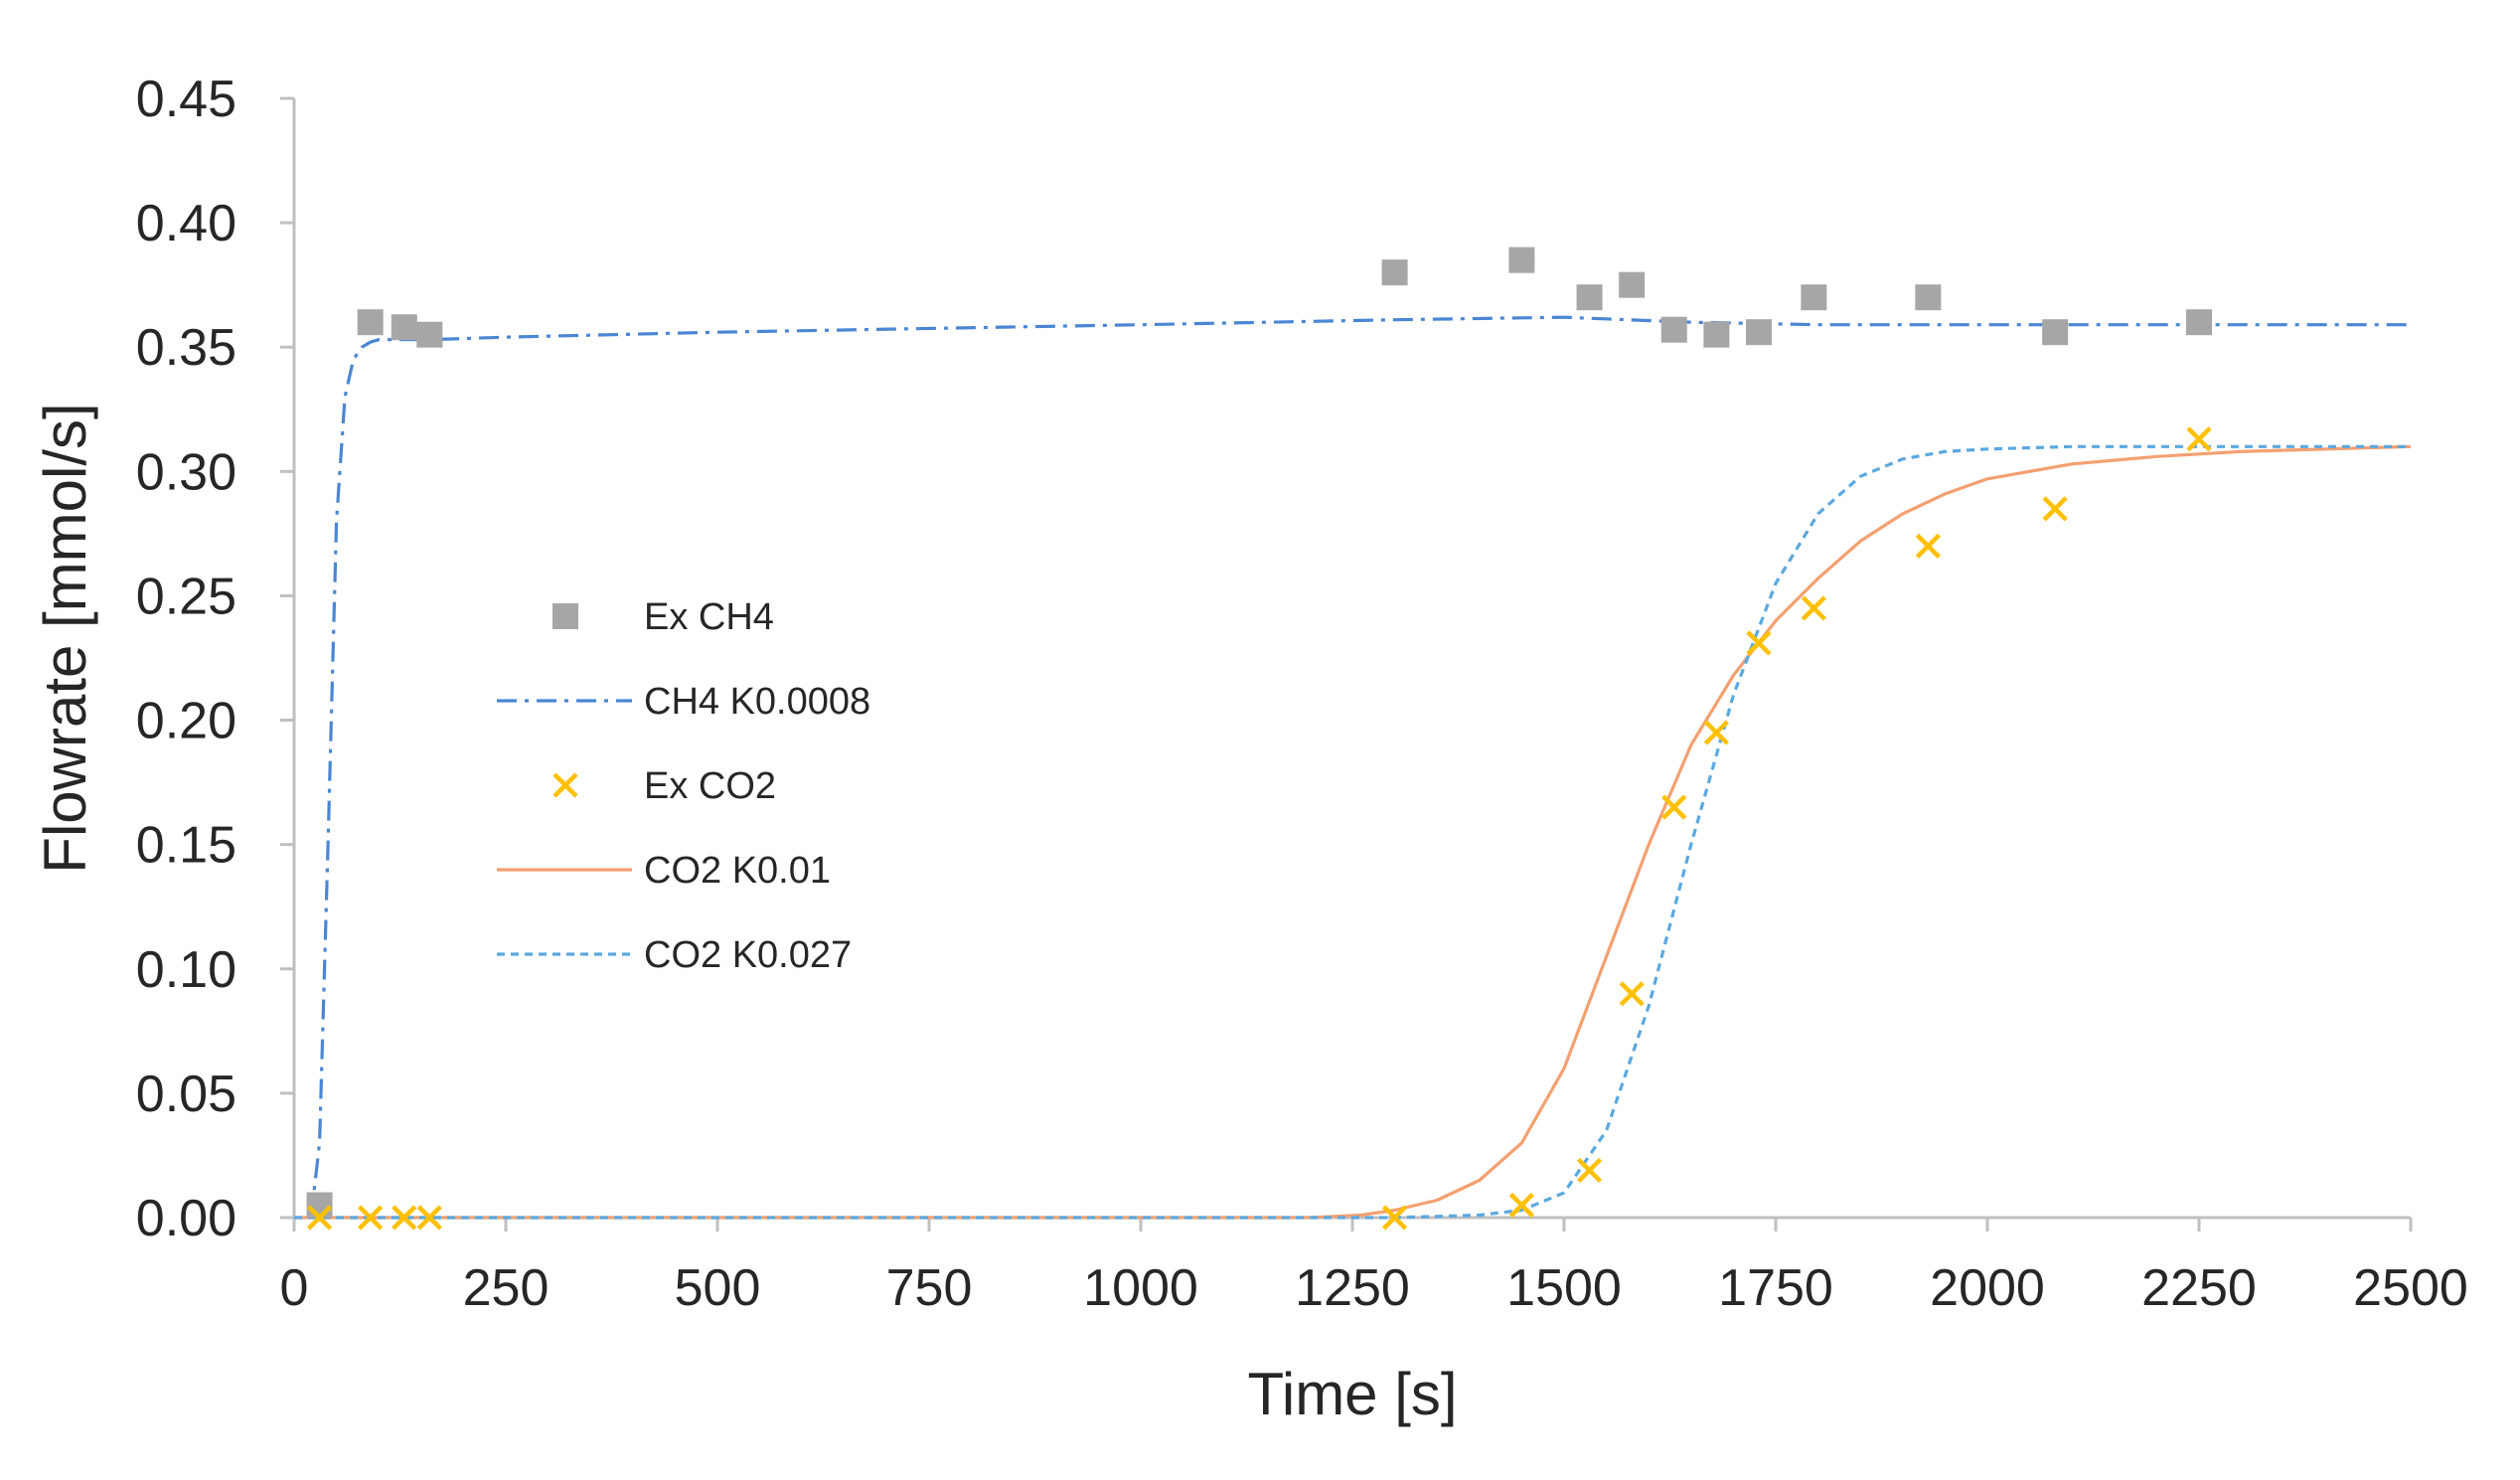 The height and width of the screenshot is (1480, 2520). I want to click on y-tick-label: 0.15, so click(186, 846).